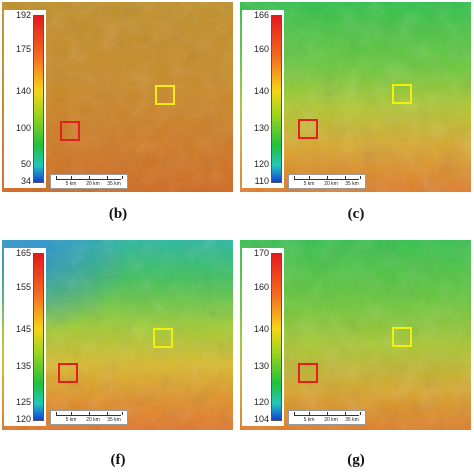 The width and height of the screenshot is (474, 474). I want to click on colorbar-c, so click(276, 99).